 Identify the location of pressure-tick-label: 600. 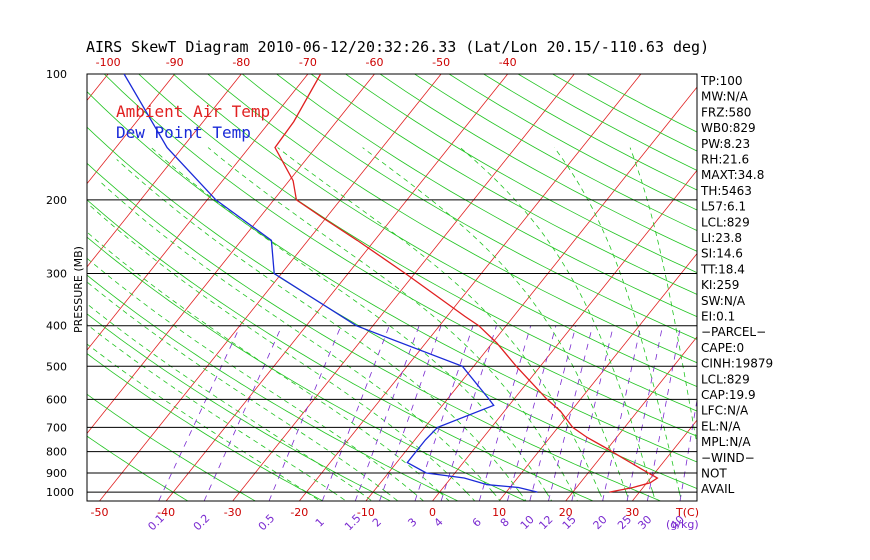
(56, 399).